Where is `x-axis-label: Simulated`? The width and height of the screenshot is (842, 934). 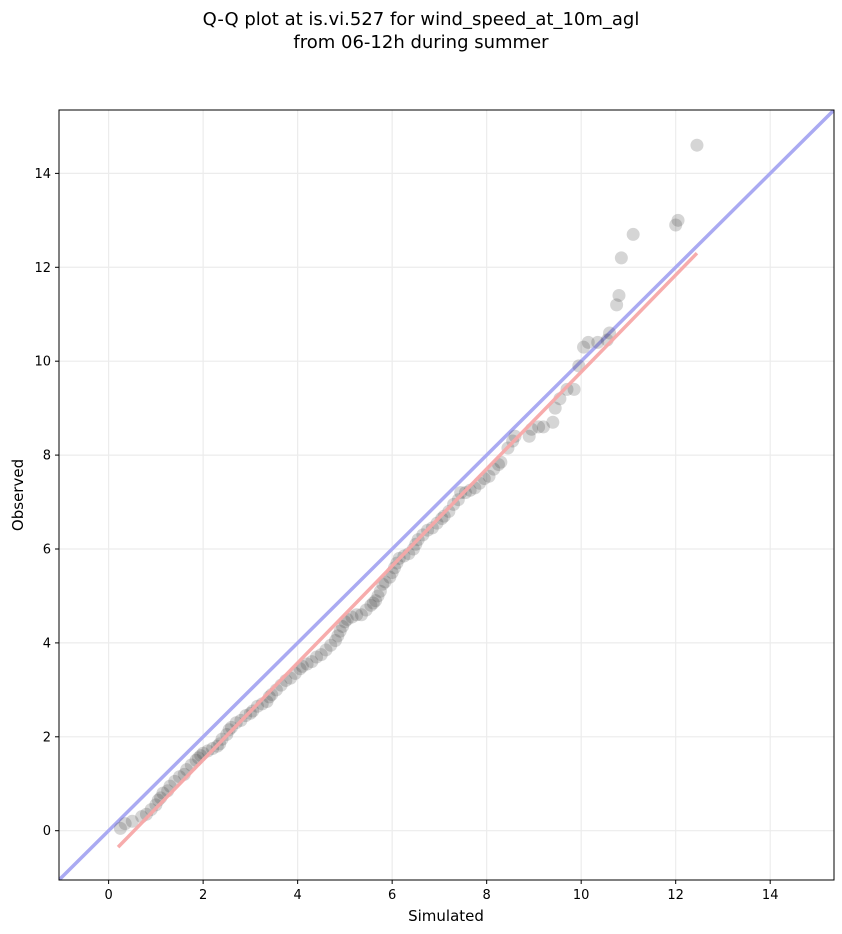
x-axis-label: Simulated is located at coordinates (446, 916).